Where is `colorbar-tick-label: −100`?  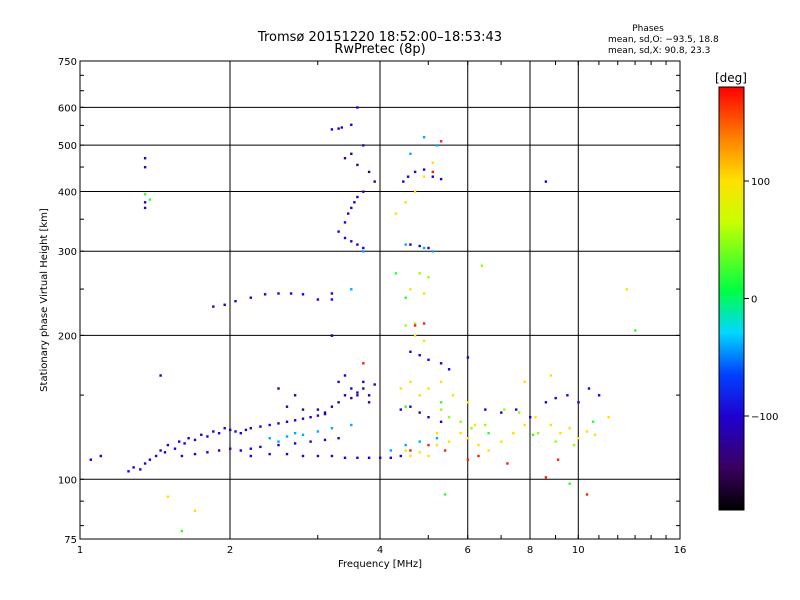 colorbar-tick-label: −100 is located at coordinates (764, 417).